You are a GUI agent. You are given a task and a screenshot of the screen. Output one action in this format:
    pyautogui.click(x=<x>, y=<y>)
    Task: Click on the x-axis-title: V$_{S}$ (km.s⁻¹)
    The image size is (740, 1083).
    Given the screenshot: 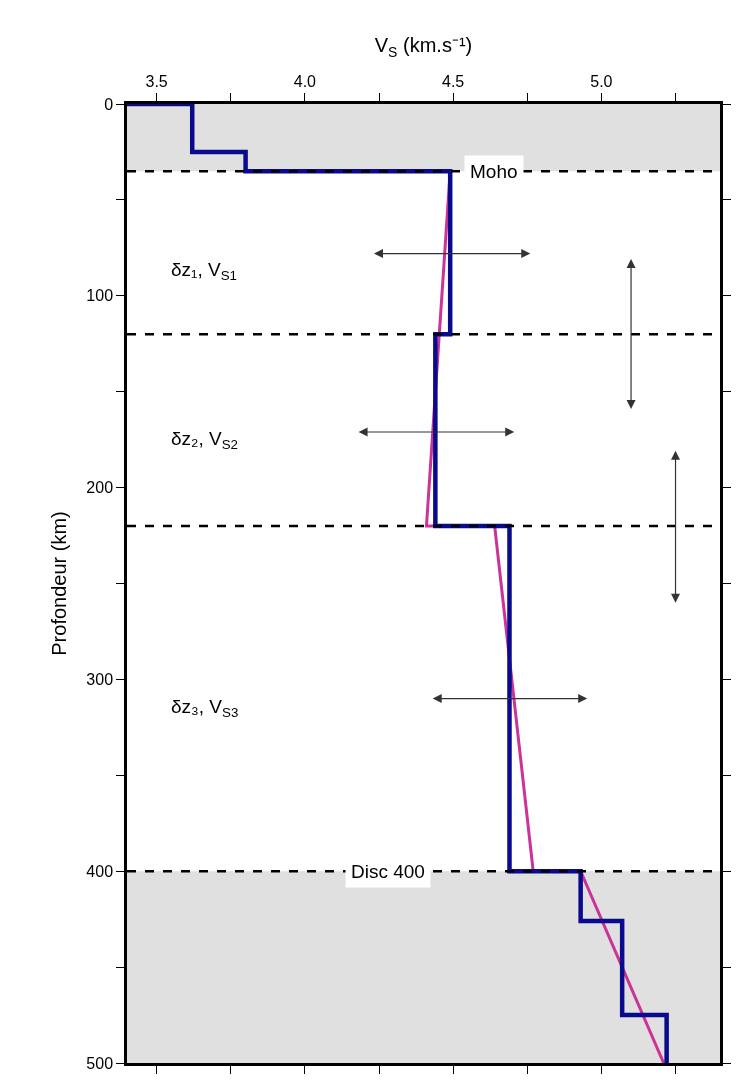 What is the action you would take?
    pyautogui.click(x=423, y=47)
    